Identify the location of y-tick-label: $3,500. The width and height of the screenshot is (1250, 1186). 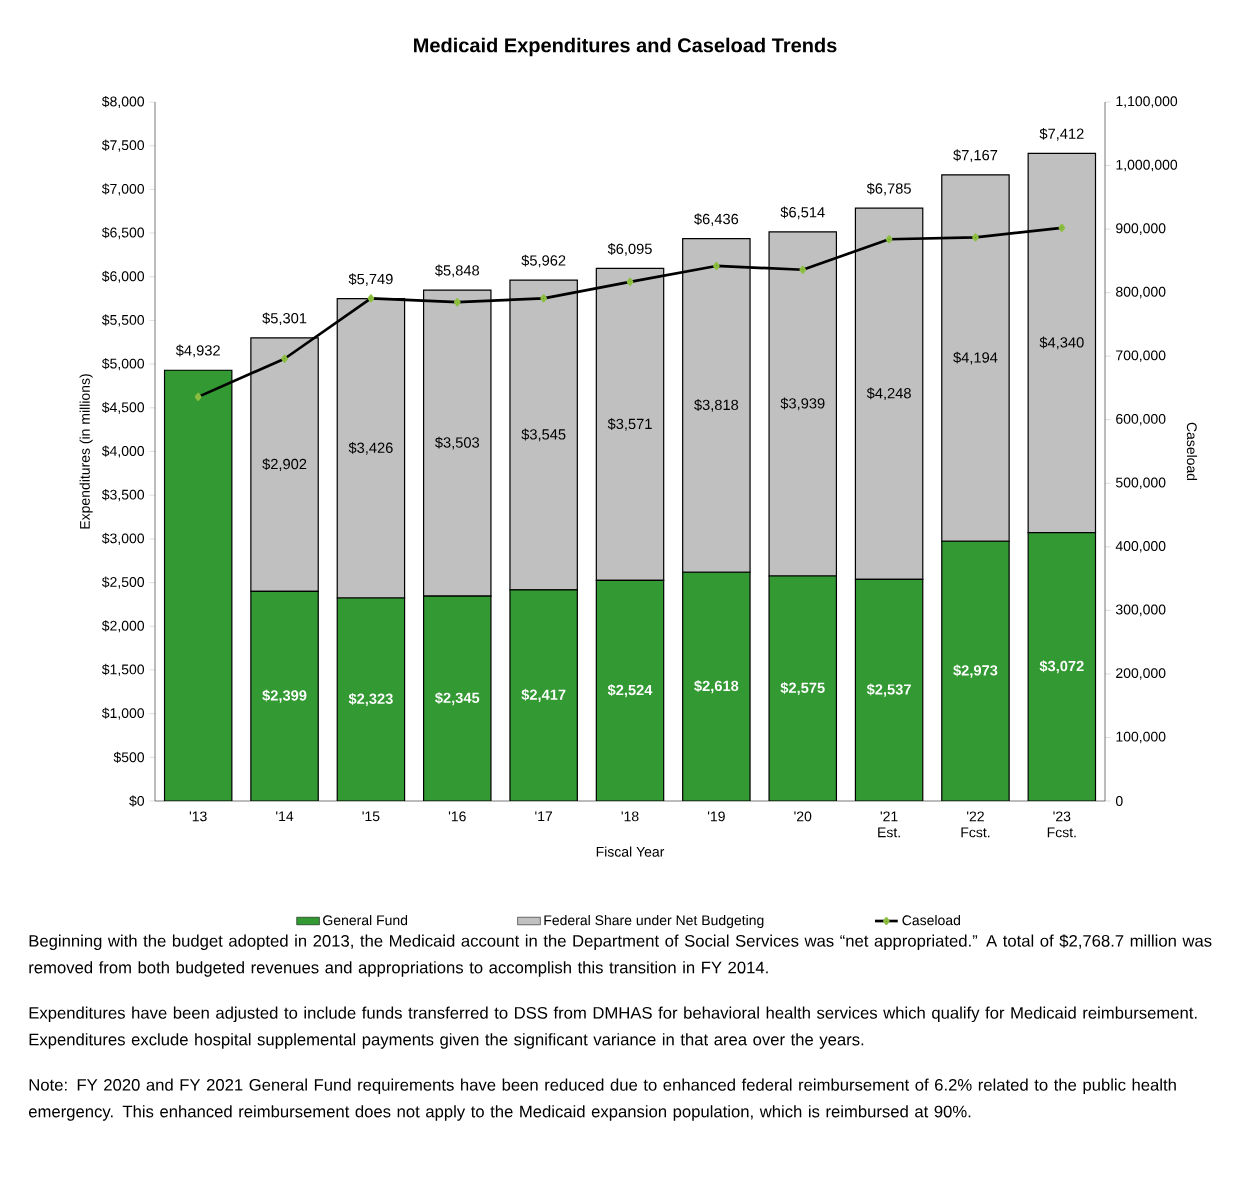
(123, 495).